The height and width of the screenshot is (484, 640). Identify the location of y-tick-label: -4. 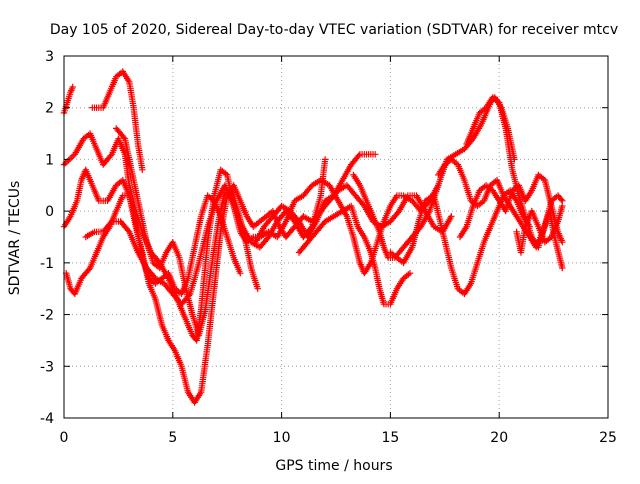
(47, 419).